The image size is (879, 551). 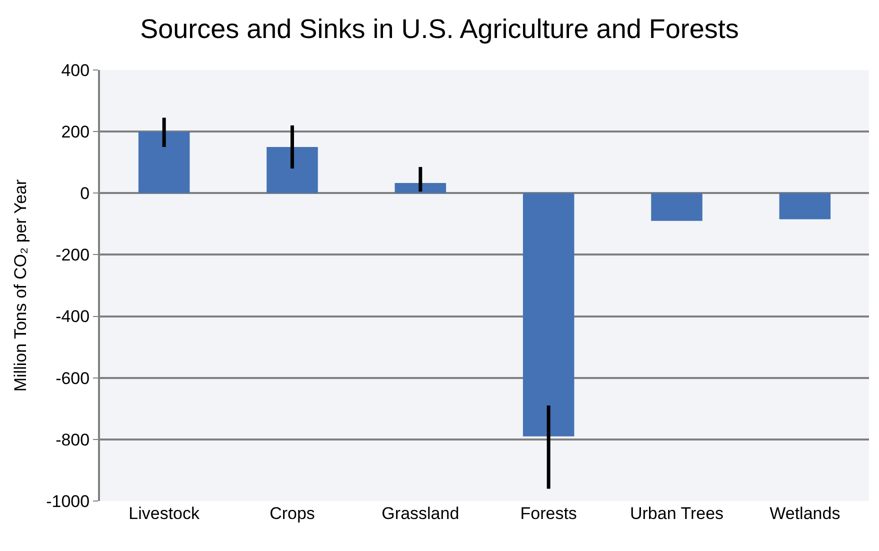 What do you see at coordinates (439, 29) in the screenshot?
I see `chart-title: Sources and Sinks in U.S. Agriculture and Forests` at bounding box center [439, 29].